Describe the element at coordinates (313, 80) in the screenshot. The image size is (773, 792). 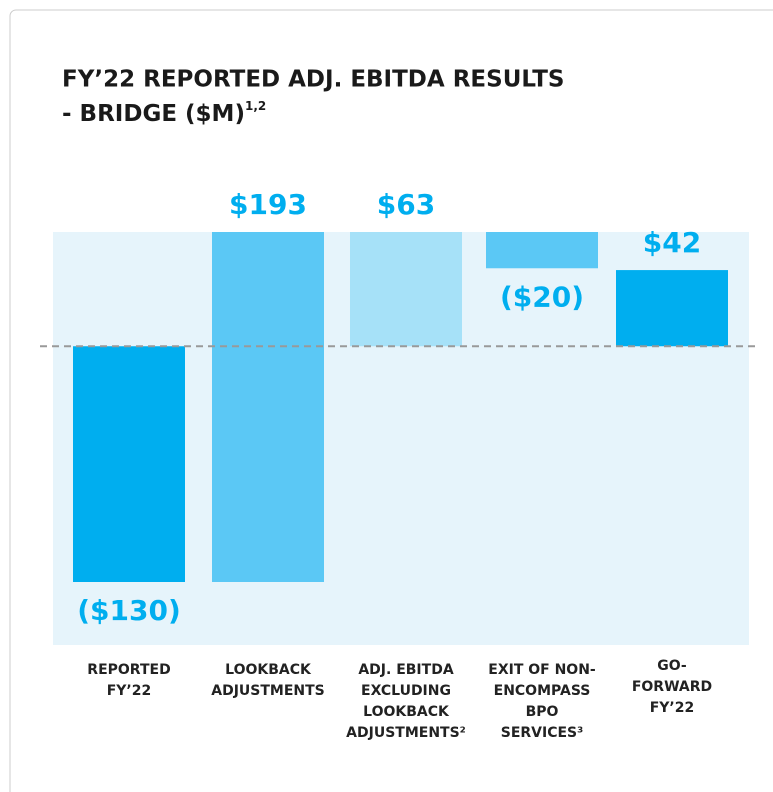
I see `chart-title-line: FY’22 REPORTED ADJ. EBITDA RESULTS` at that location.